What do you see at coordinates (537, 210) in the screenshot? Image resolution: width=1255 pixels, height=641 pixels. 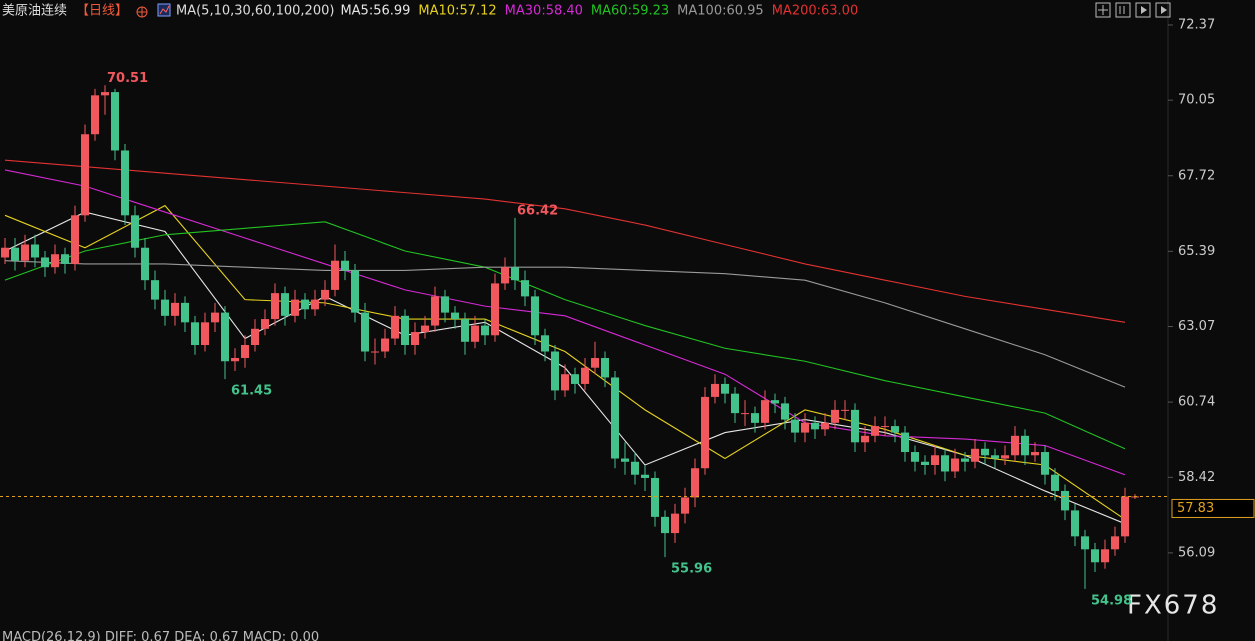 I see `high-label: 66.42` at bounding box center [537, 210].